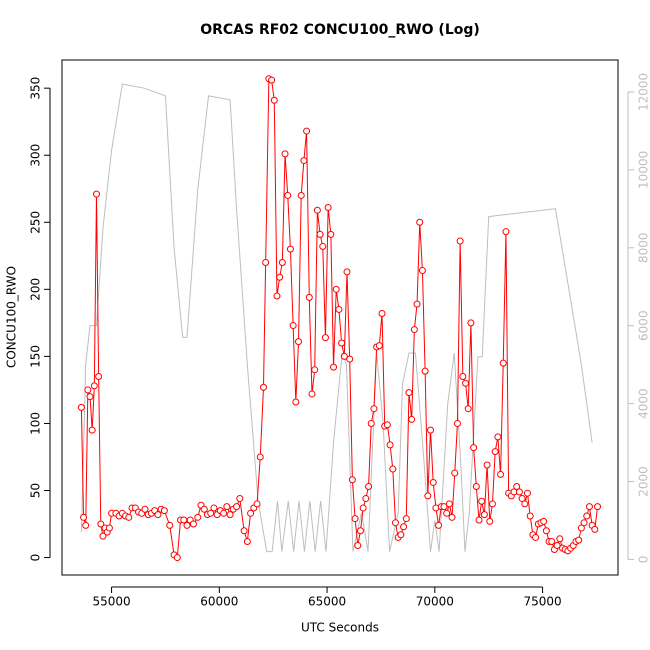 Image resolution: width=650 pixels, height=650 pixels. Describe the element at coordinates (643, 325) in the screenshot. I see `y2-tick-label: 6000` at that location.